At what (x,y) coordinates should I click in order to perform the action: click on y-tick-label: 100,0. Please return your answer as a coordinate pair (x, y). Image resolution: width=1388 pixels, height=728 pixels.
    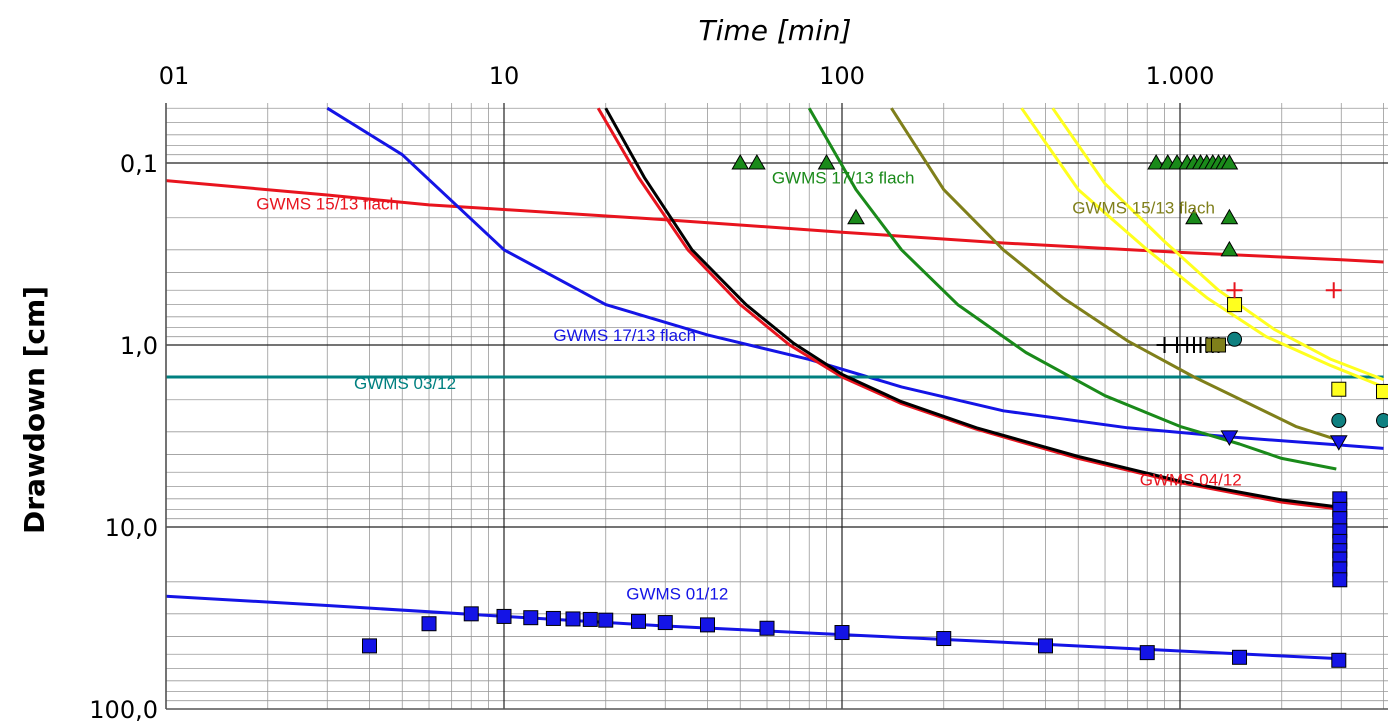
    Looking at the image, I should click on (123, 710).